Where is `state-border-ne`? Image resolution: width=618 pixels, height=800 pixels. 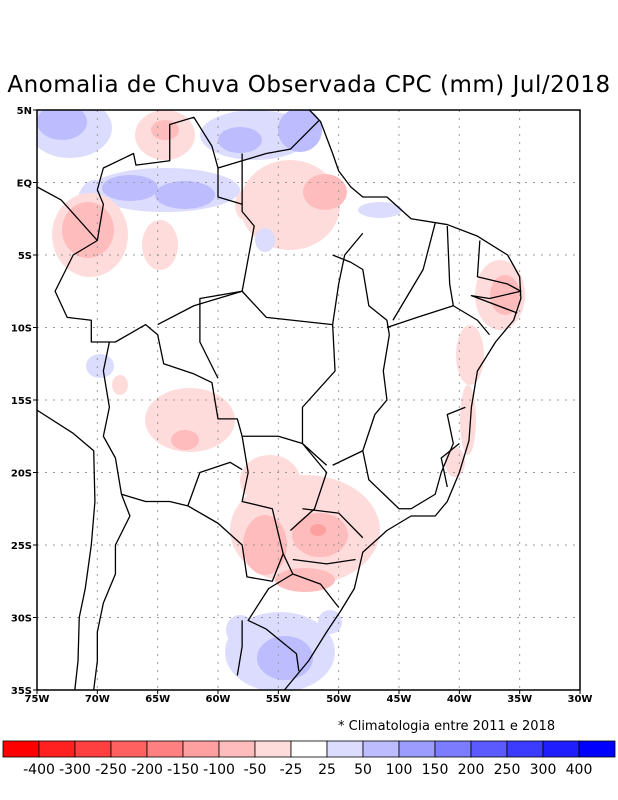 state-border-ne is located at coordinates (496, 277).